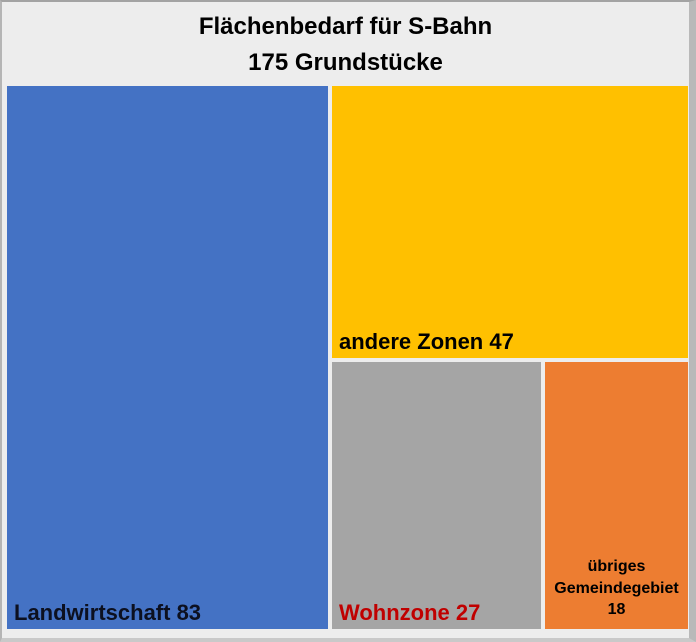 This screenshot has width=696, height=642. Describe the element at coordinates (616, 495) in the screenshot. I see `treemap-tile-uebriges-gemeindegebiet: übriges Gemeindegebiet 18` at that location.